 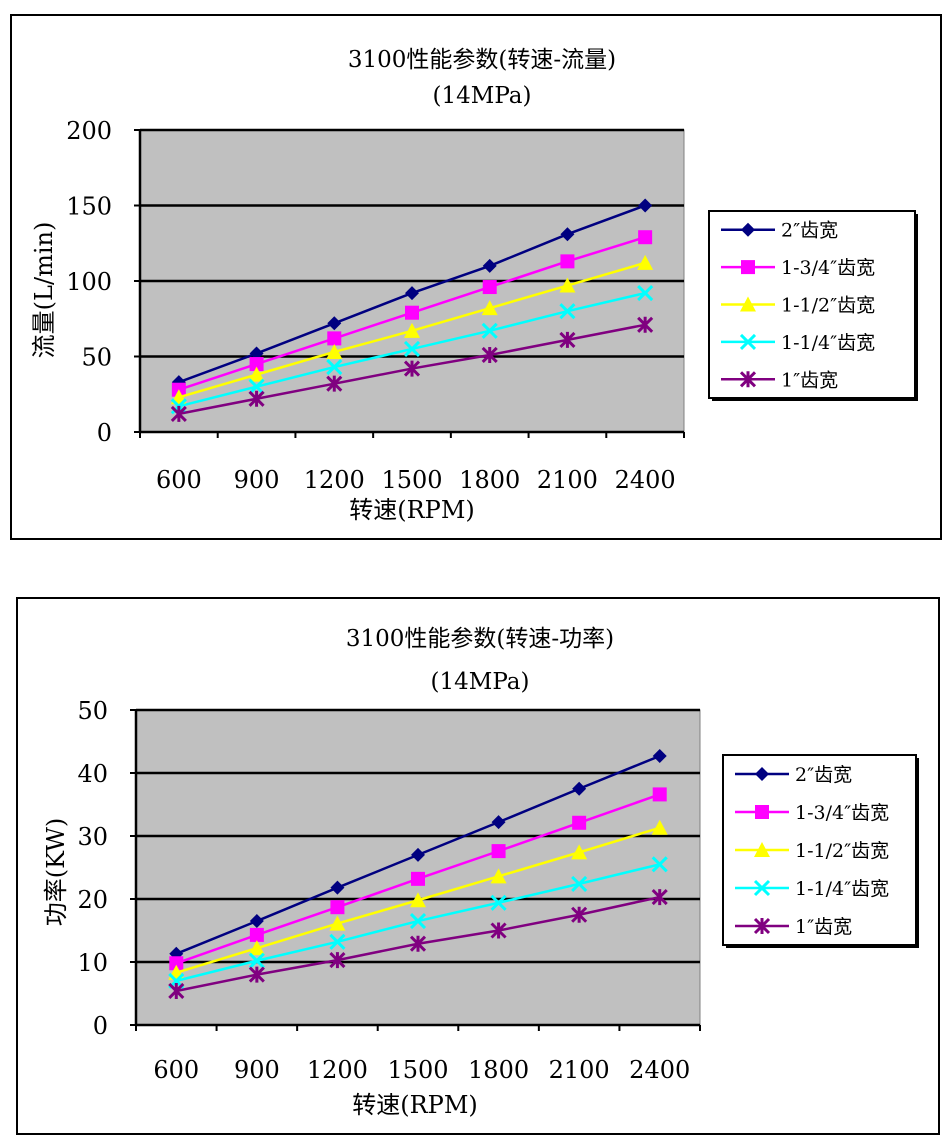 What do you see at coordinates (92, 963) in the screenshot?
I see `y-tick-label: 10` at bounding box center [92, 963].